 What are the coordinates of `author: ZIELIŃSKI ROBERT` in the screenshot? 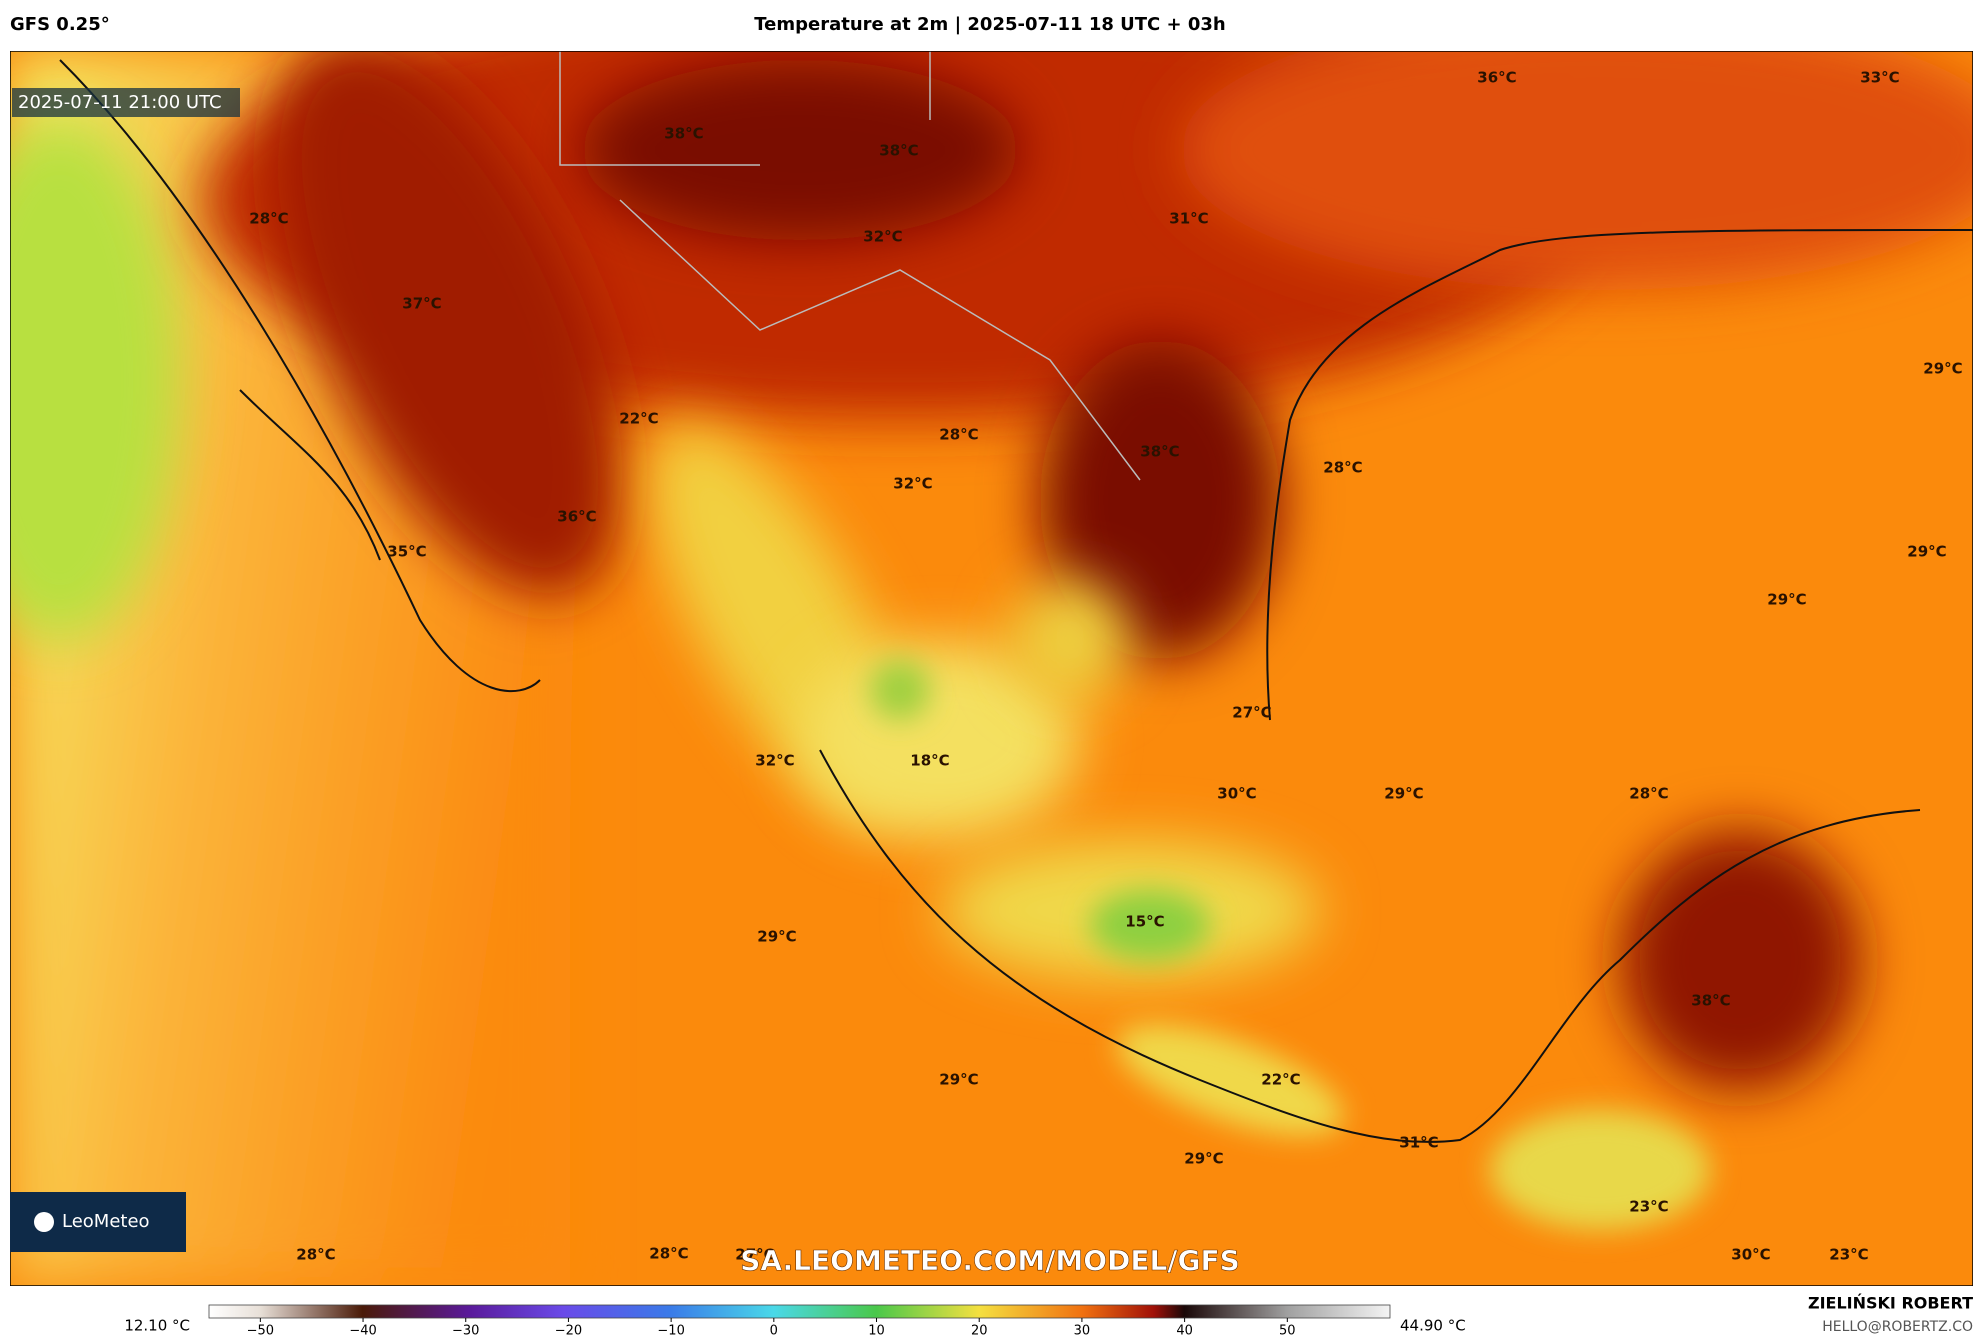 It's located at (1890, 1303).